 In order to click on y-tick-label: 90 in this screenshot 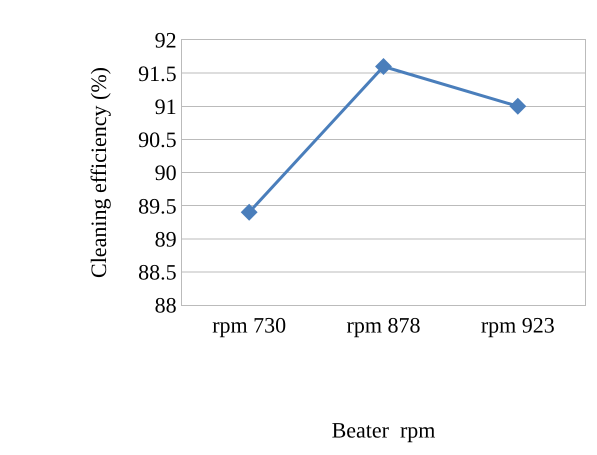, I will do `click(165, 173)`.